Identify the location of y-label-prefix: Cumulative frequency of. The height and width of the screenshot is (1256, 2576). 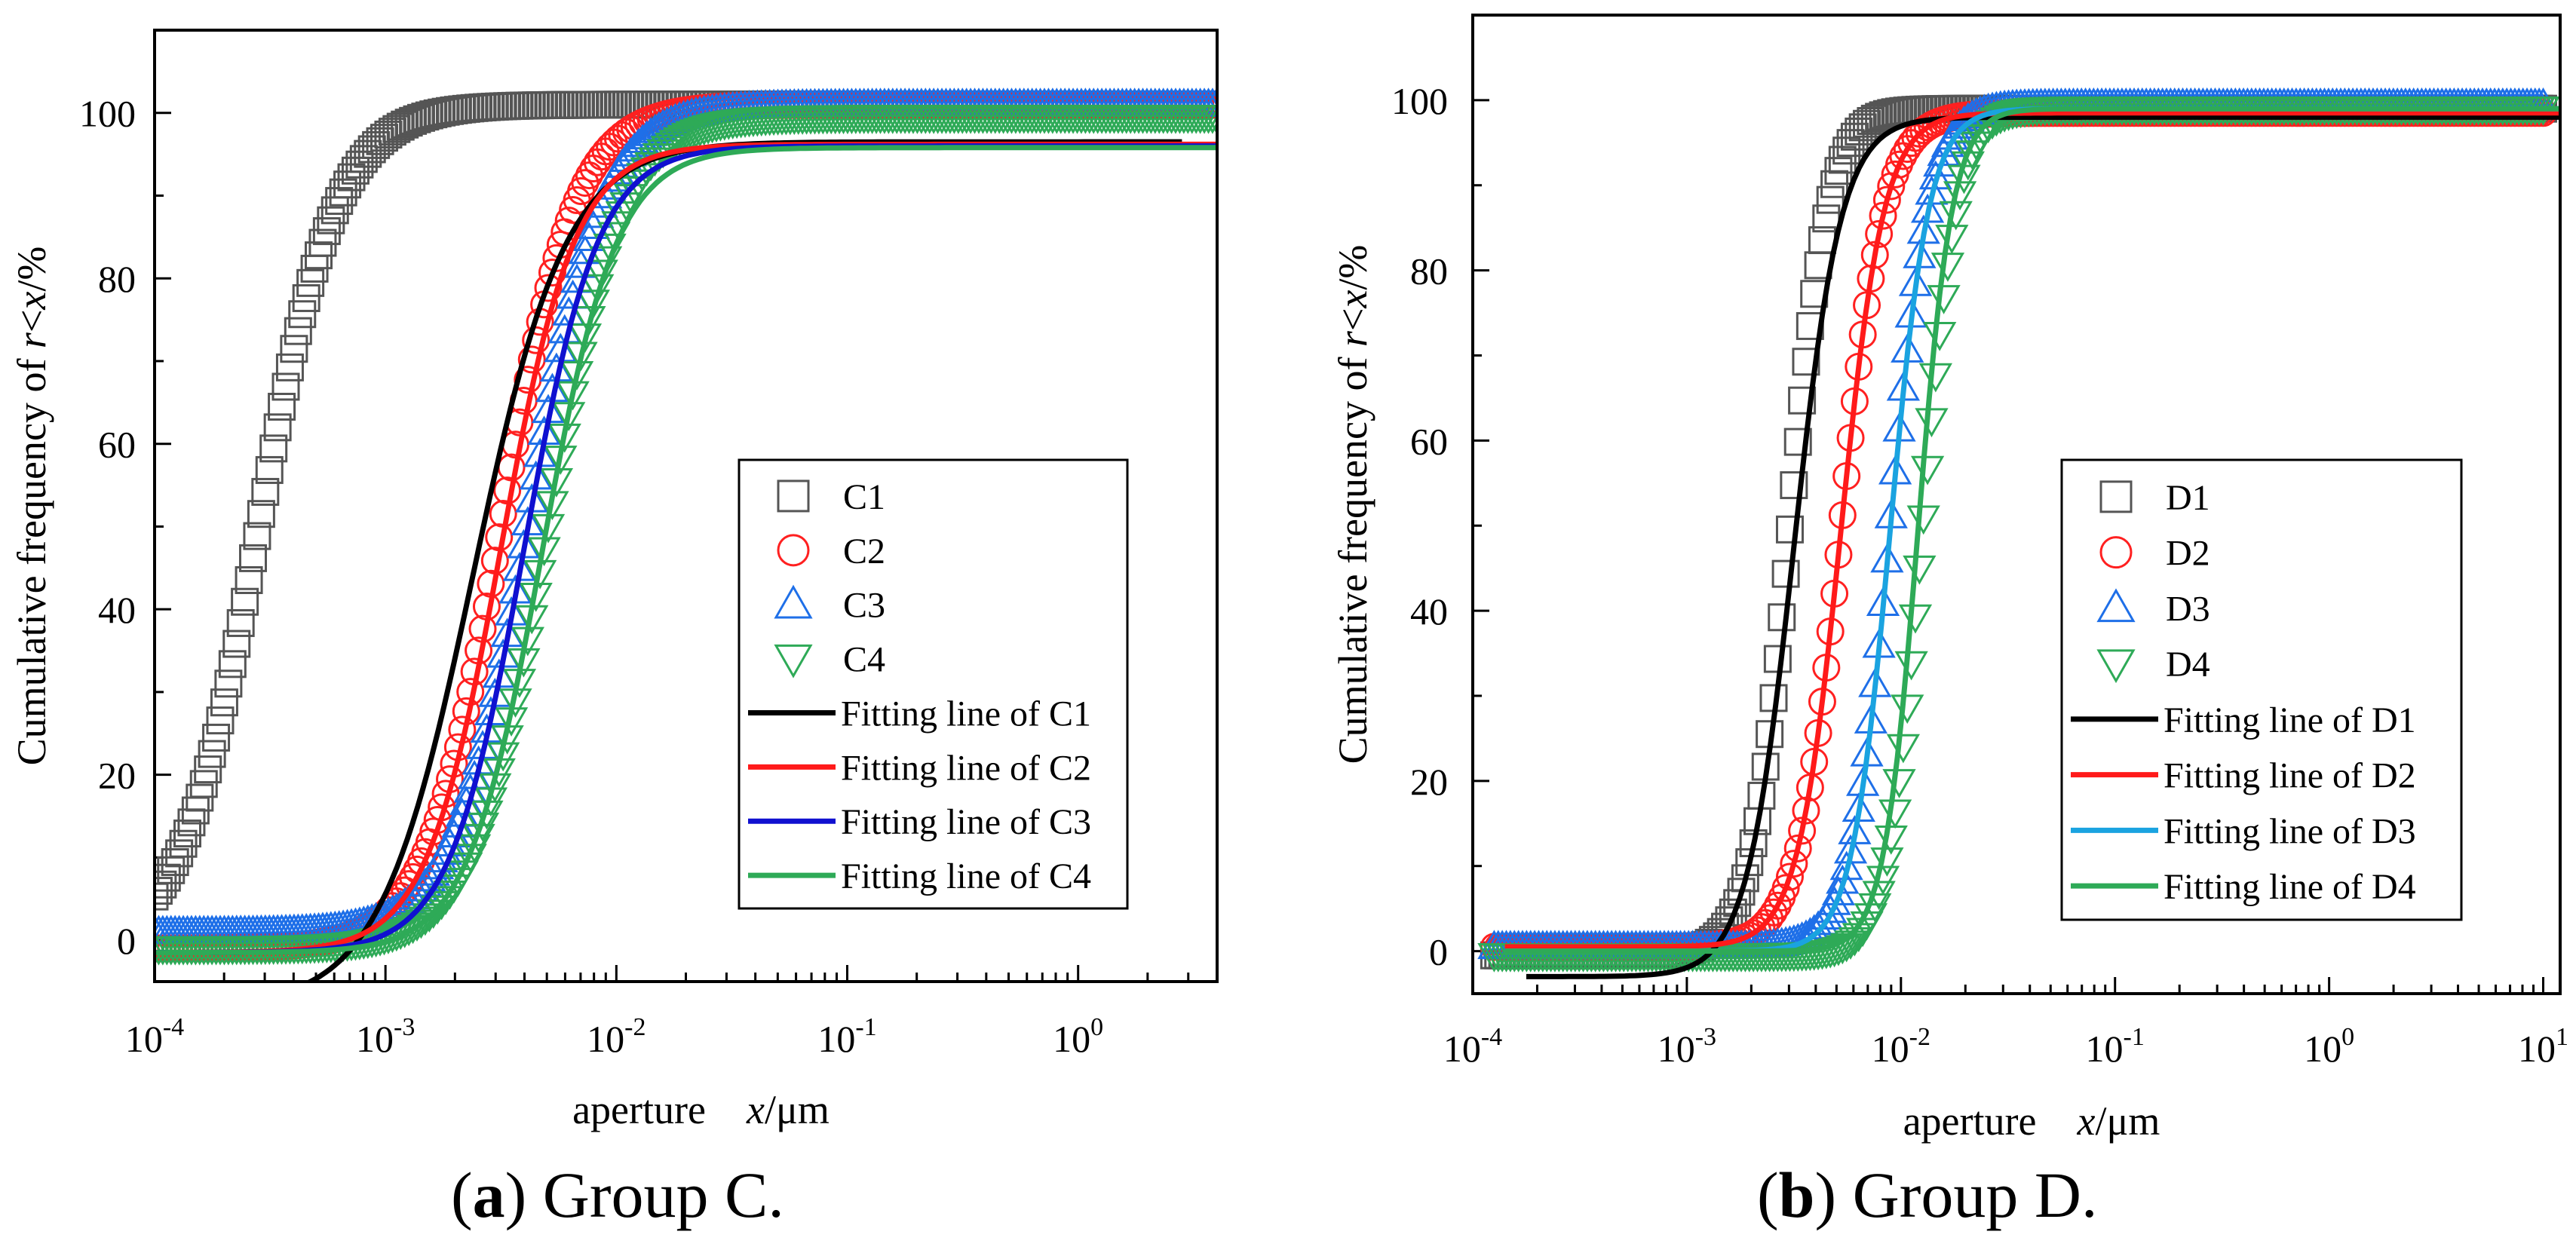
(1352, 555).